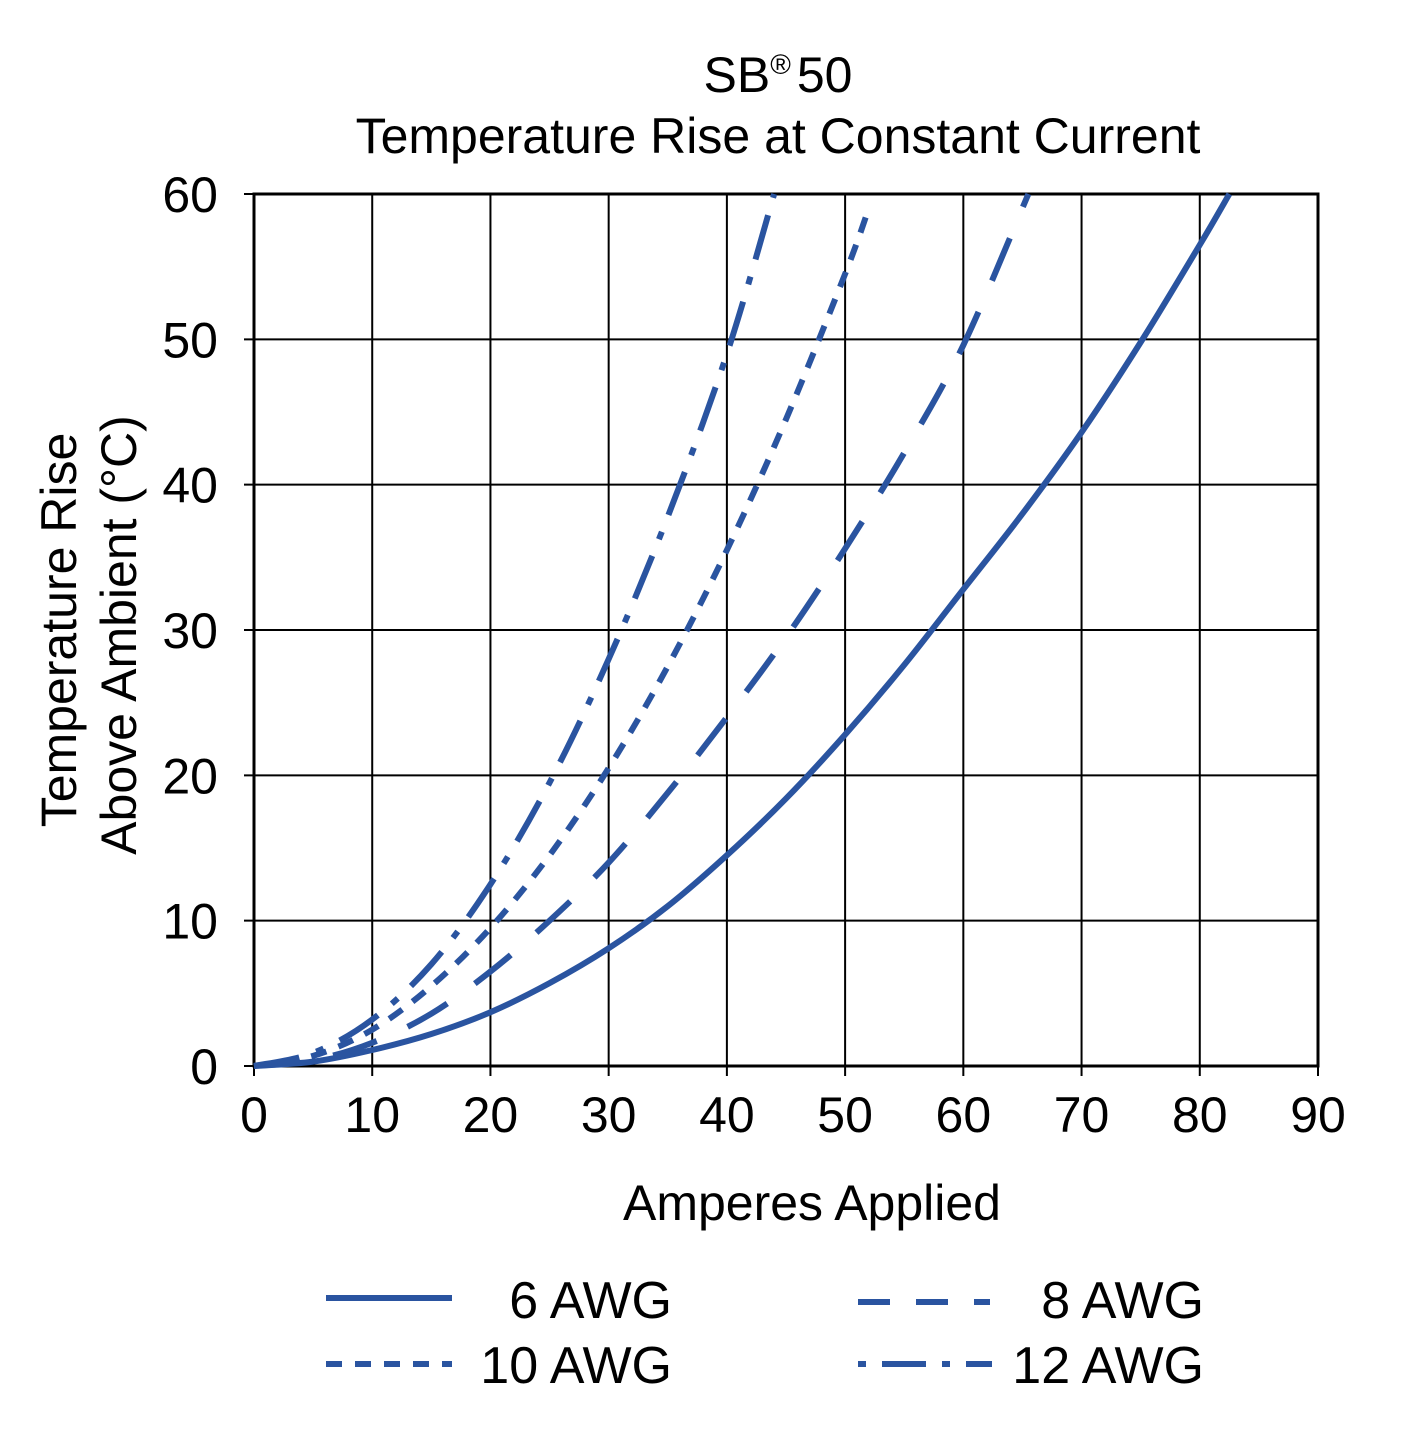 Image resolution: width=1410 pixels, height=1436 pixels. What do you see at coordinates (1200, 1115) in the screenshot?
I see `x-tick-label: 80` at bounding box center [1200, 1115].